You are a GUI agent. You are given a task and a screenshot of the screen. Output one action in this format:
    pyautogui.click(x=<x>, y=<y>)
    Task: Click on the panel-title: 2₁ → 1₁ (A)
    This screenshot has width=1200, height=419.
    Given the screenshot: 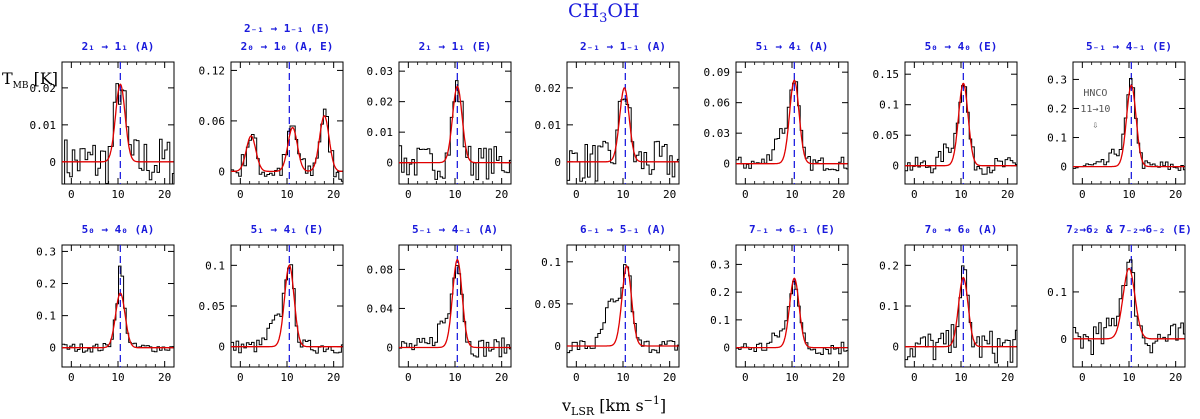 What is the action you would take?
    pyautogui.click(x=118, y=46)
    